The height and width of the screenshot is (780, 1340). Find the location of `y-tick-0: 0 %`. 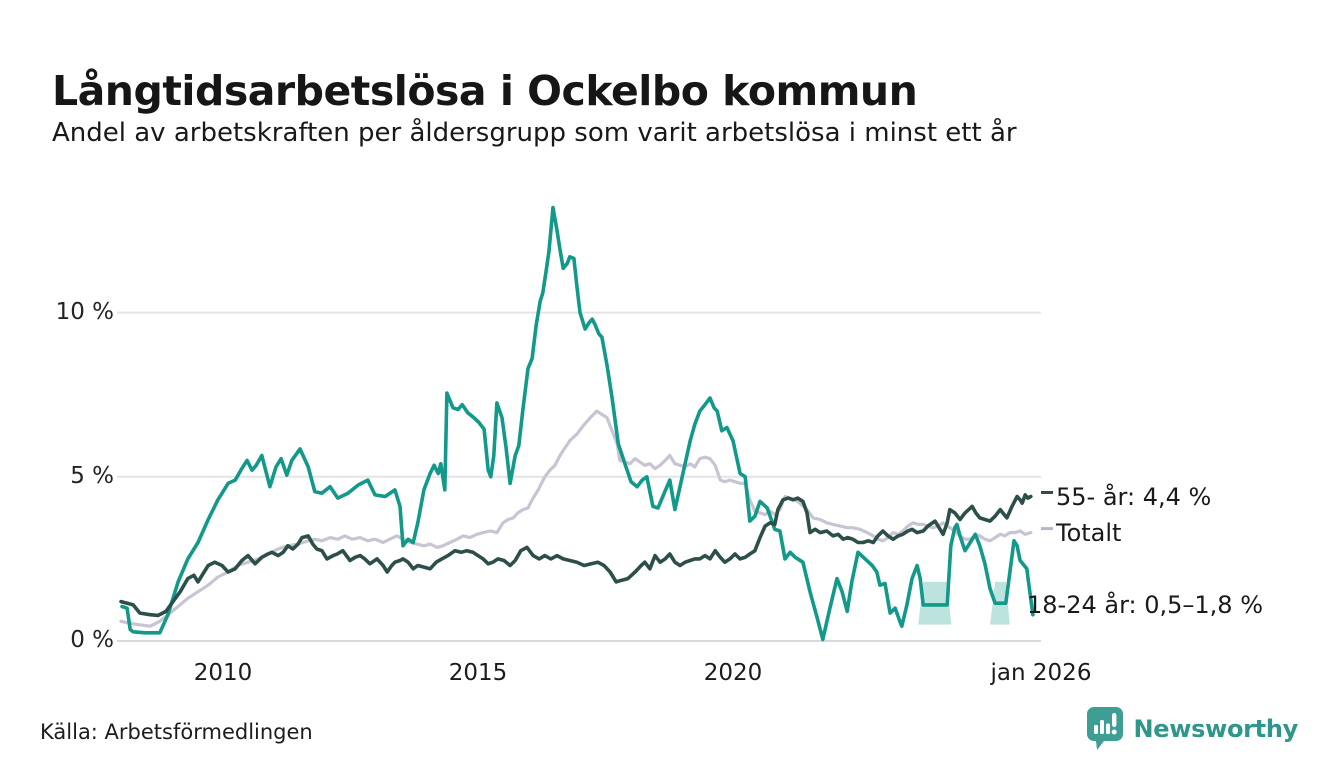

y-tick-0: 0 % is located at coordinates (92, 640).